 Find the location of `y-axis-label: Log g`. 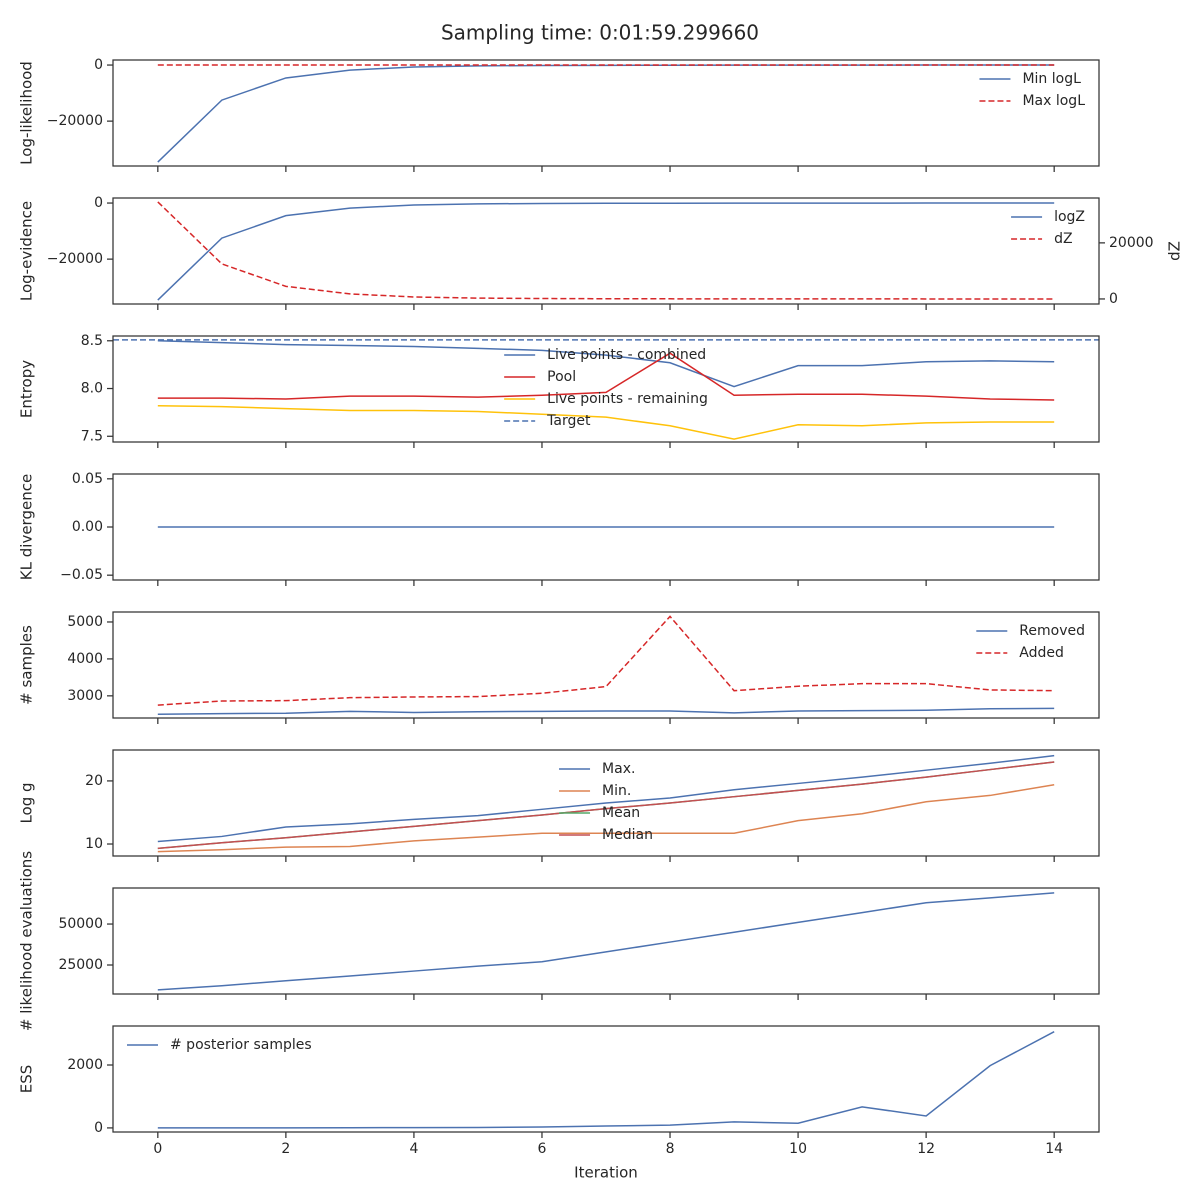

y-axis-label: Log g is located at coordinates (27, 802).